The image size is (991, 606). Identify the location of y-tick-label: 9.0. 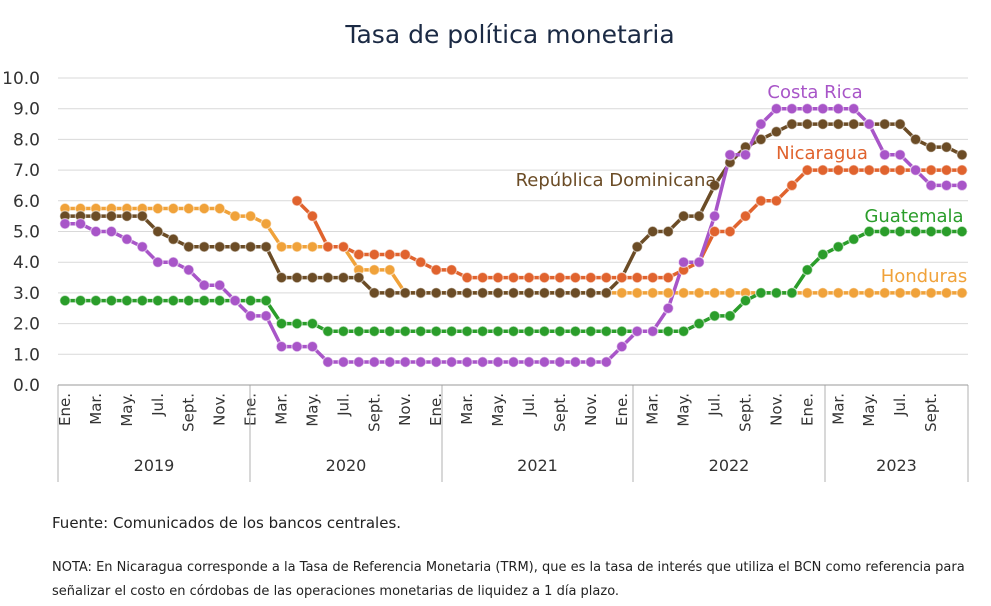
(26, 110).